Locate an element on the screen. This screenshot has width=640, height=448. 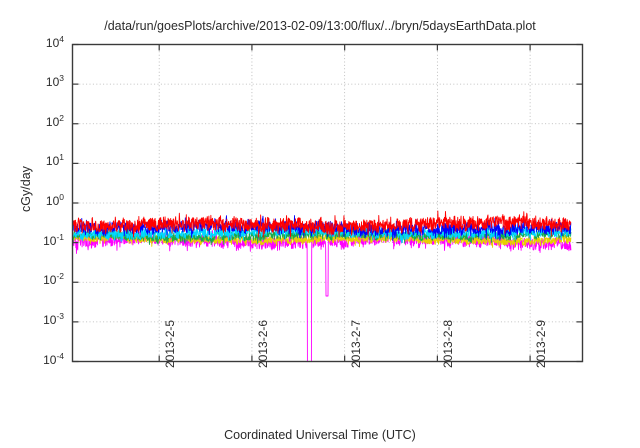
y-tick-label: 10-3 is located at coordinates (36, 318).